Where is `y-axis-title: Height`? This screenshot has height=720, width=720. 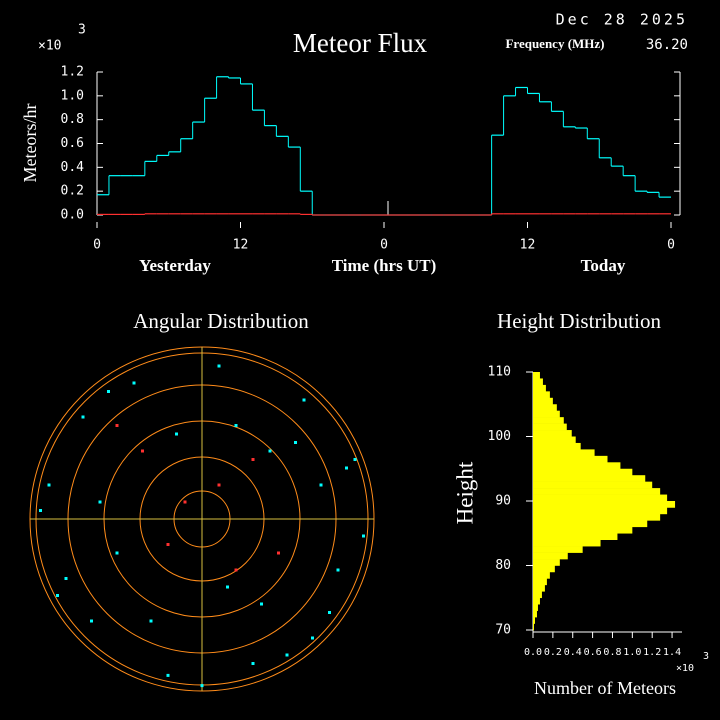
y-axis-title: Height is located at coordinates (464, 492).